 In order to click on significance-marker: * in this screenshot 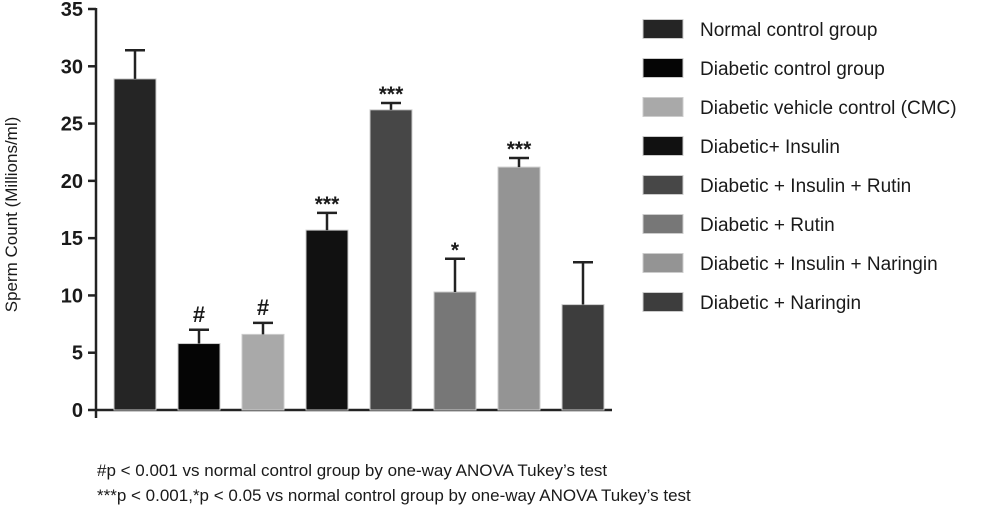, I will do `click(455, 250)`.